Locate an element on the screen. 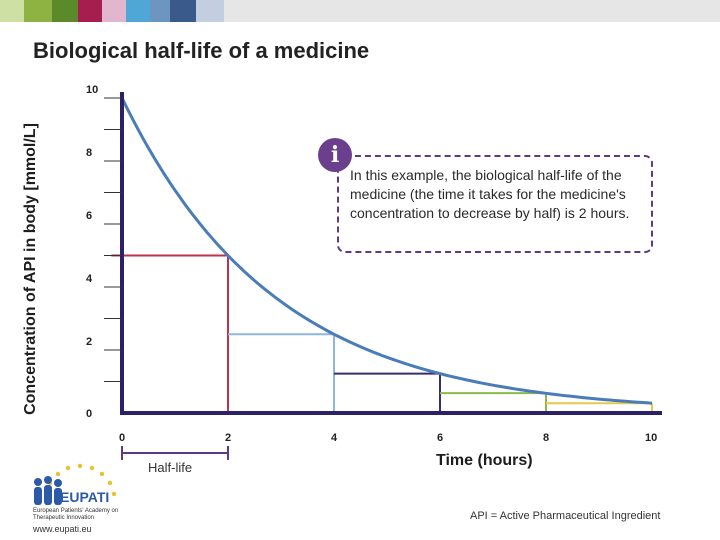 This screenshot has height=540, width=720. info-icon: i is located at coordinates (335, 155).